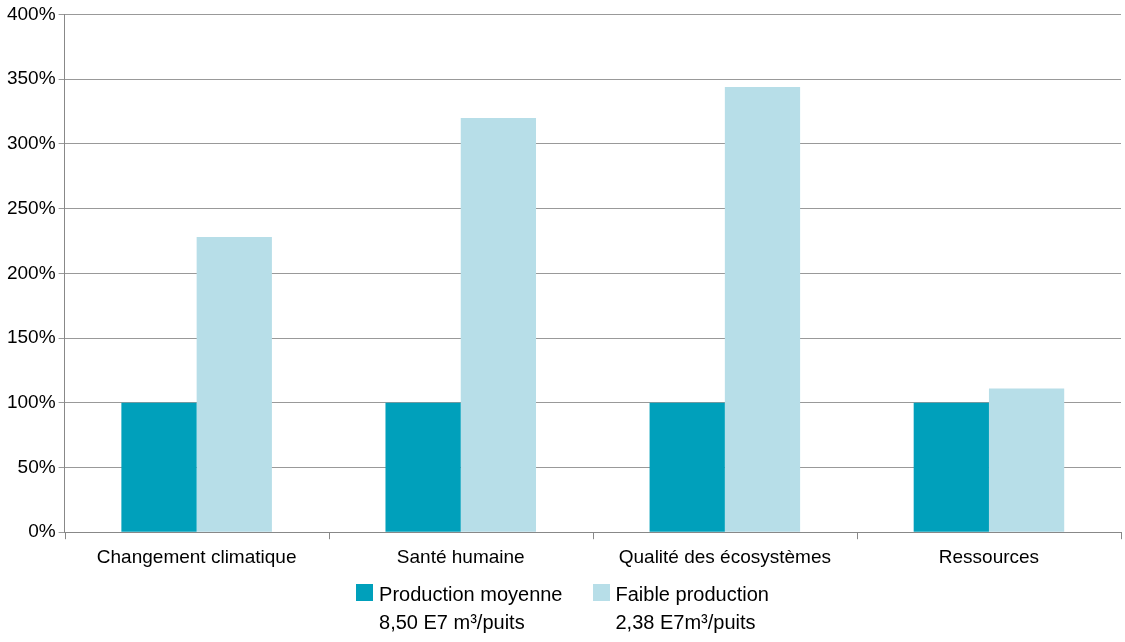 Image resolution: width=1125 pixels, height=642 pixels. What do you see at coordinates (31, 272) in the screenshot?
I see `y-tick-label: 200%` at bounding box center [31, 272].